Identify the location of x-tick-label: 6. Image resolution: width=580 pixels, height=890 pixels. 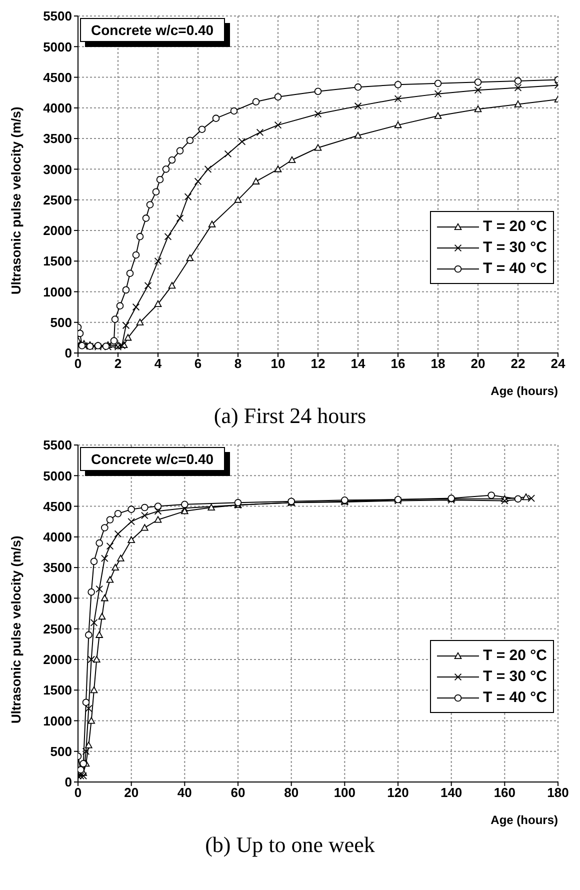
(198, 364).